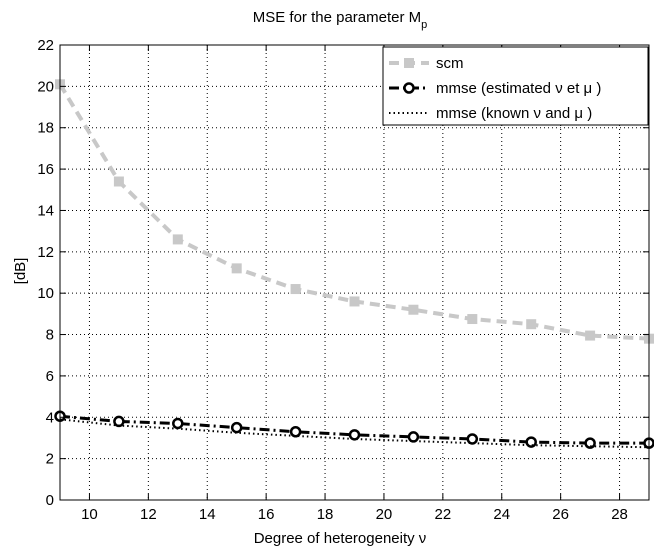 The image size is (654, 548). What do you see at coordinates (50, 459) in the screenshot?
I see `y-tick-label: 2` at bounding box center [50, 459].